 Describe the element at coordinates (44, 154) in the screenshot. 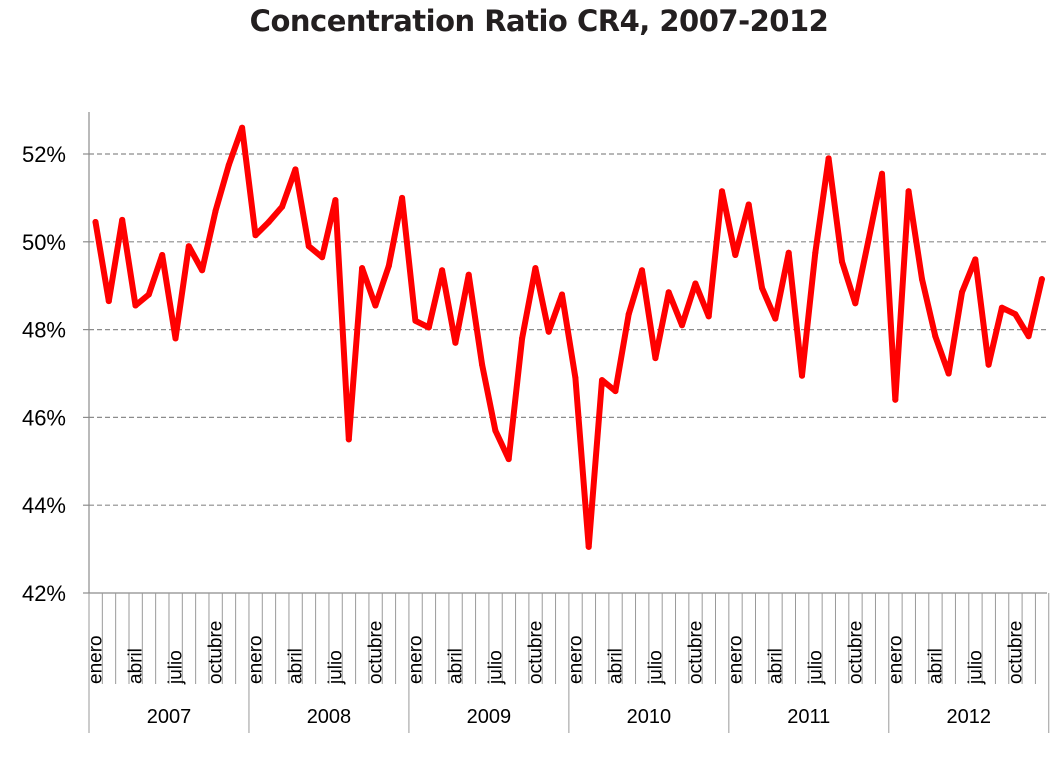

I see `y-tick-label: 52%` at that location.